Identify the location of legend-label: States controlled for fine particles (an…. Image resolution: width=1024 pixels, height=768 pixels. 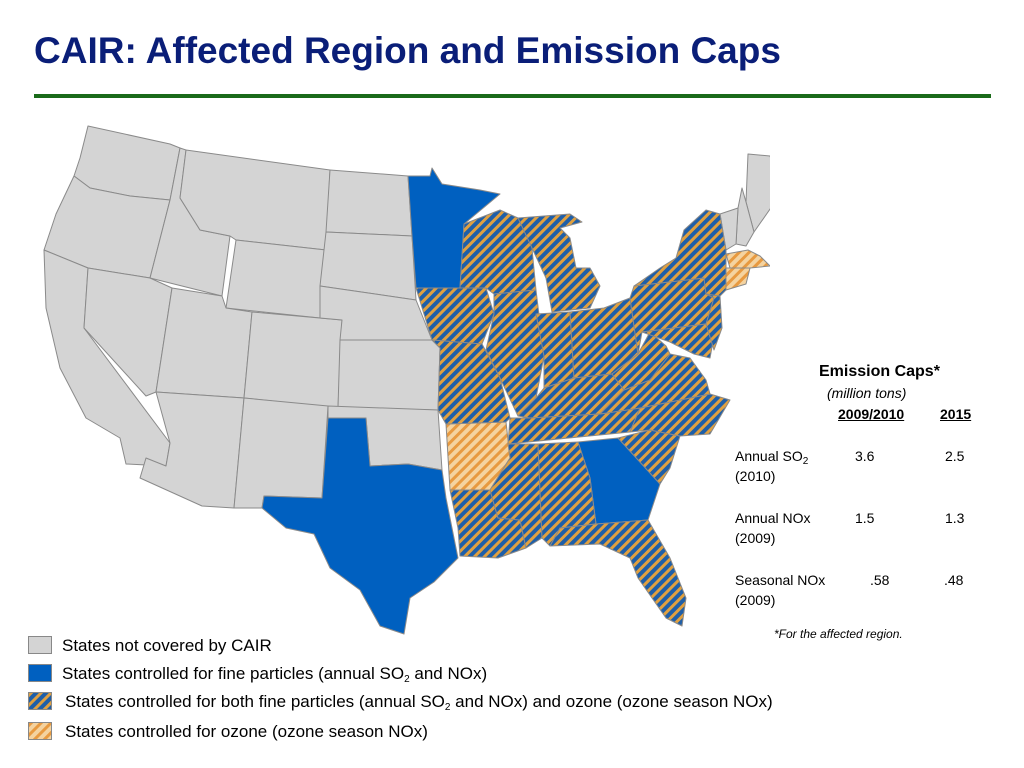
(275, 674).